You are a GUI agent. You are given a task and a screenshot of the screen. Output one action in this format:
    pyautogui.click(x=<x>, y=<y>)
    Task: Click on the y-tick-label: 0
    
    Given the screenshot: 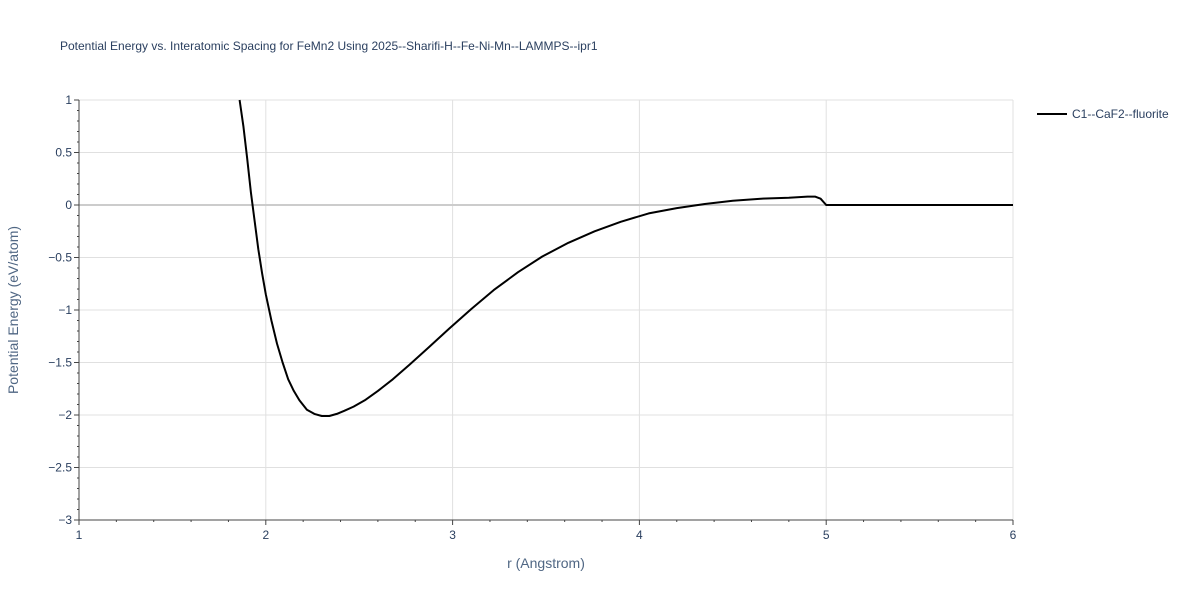 What is the action you would take?
    pyautogui.click(x=68, y=205)
    